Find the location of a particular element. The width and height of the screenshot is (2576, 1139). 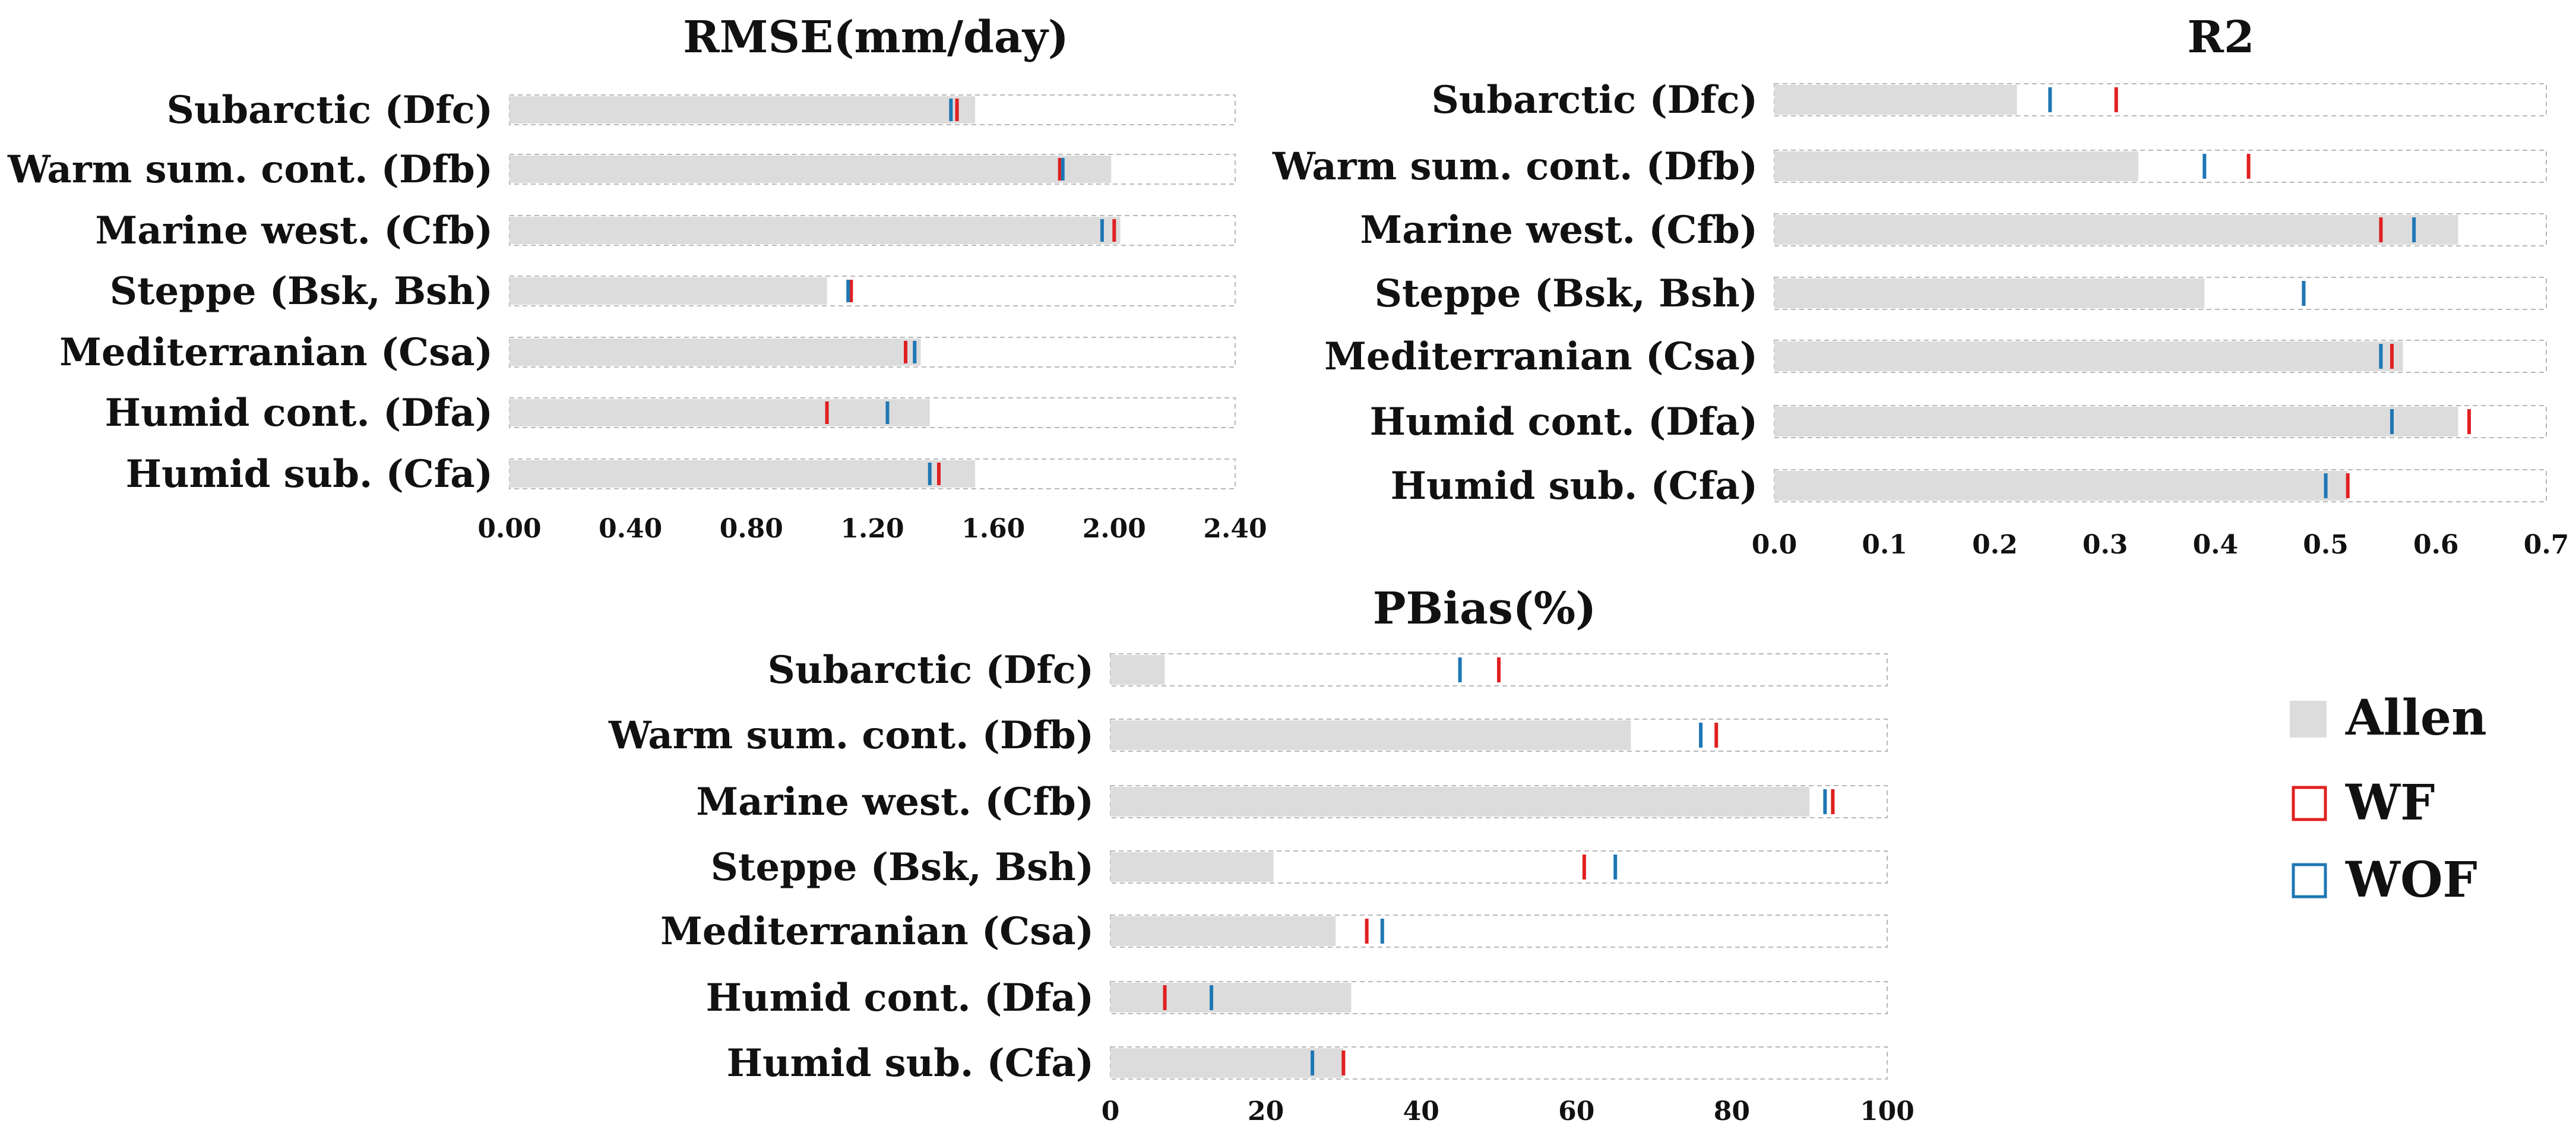

pbias-title: PBias(%) is located at coordinates (1484, 608).